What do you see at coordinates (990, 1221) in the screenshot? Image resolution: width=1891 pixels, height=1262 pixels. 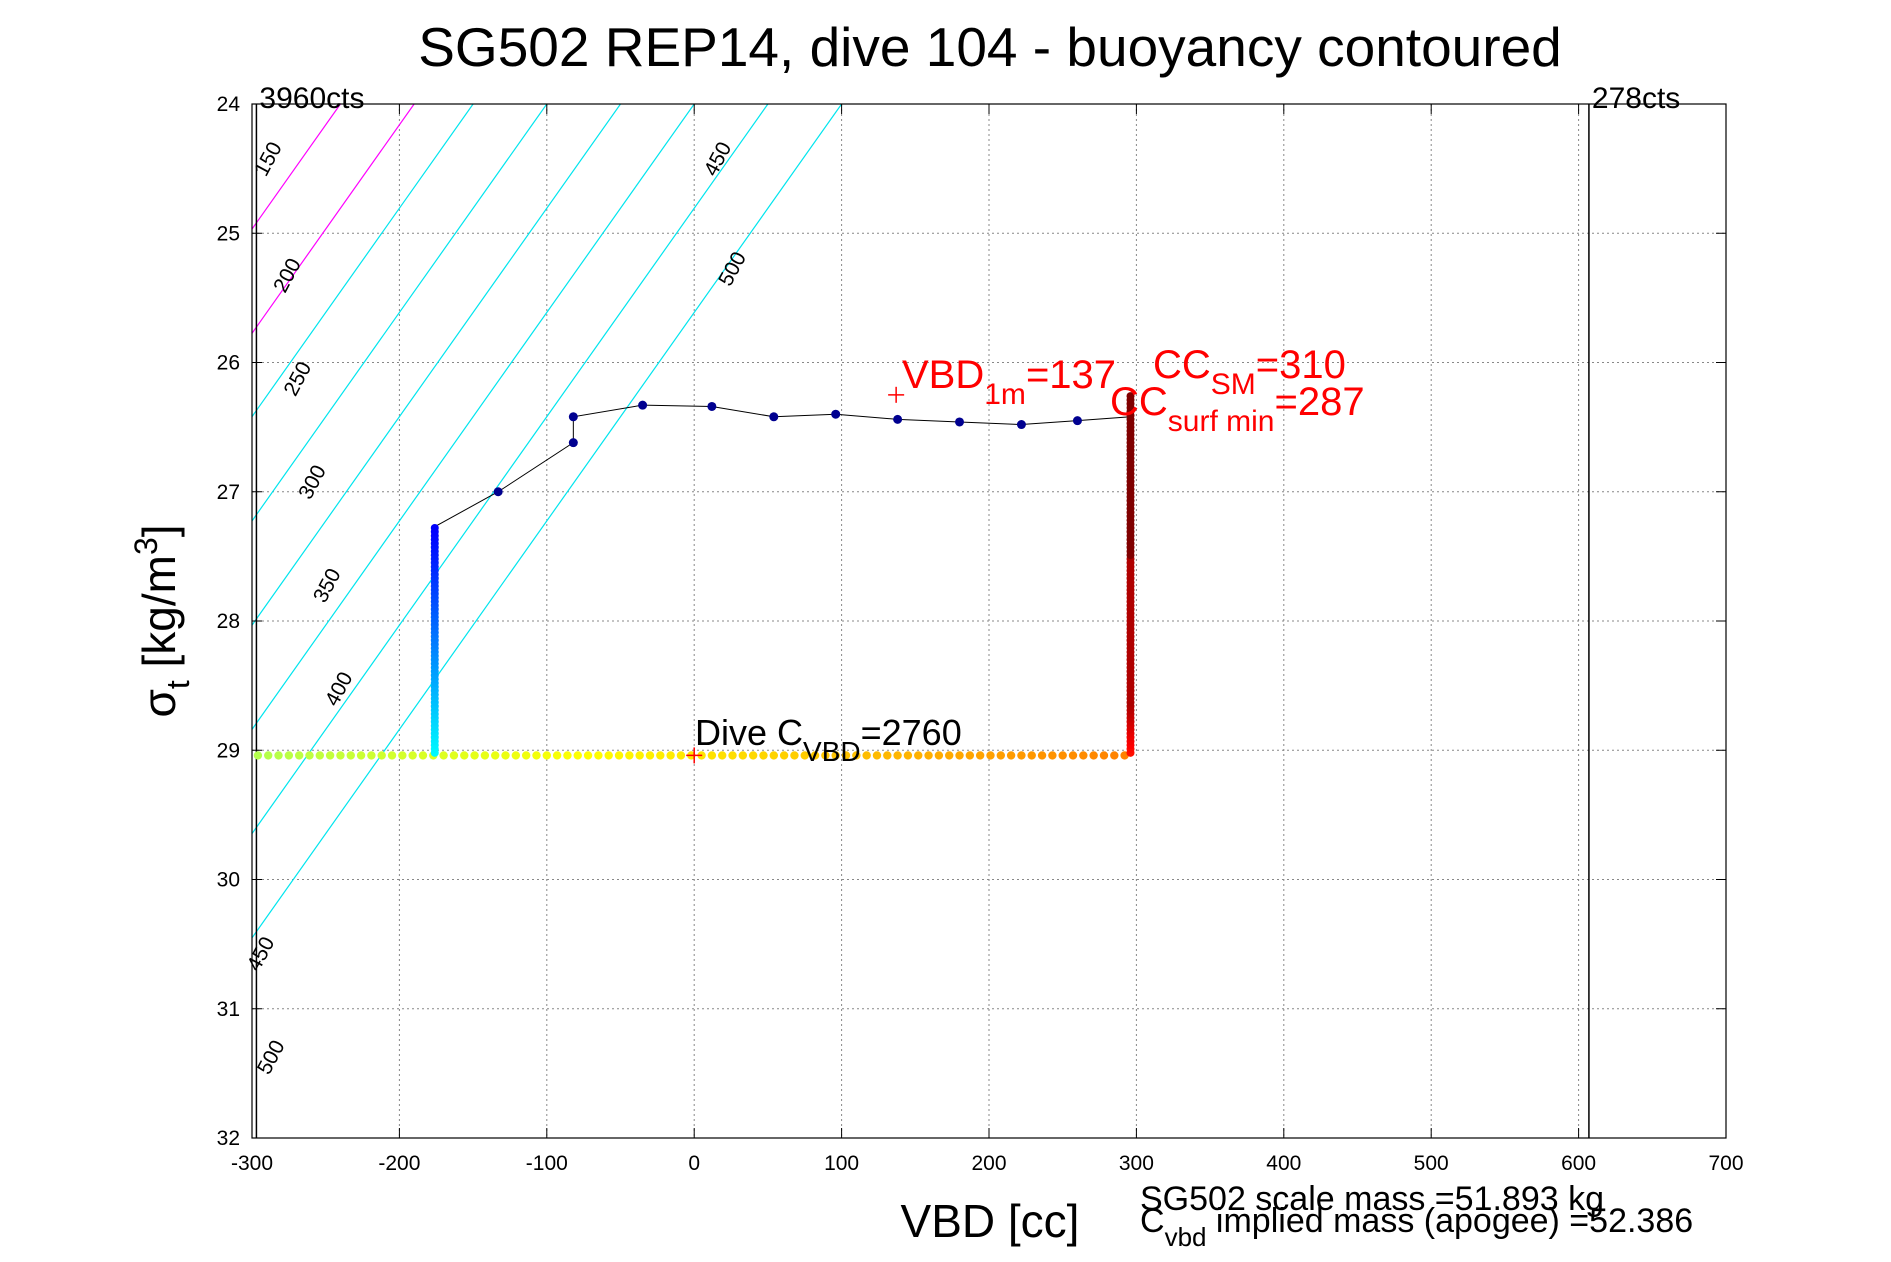 I see `x-axis-label: VBD [cc]` at bounding box center [990, 1221].